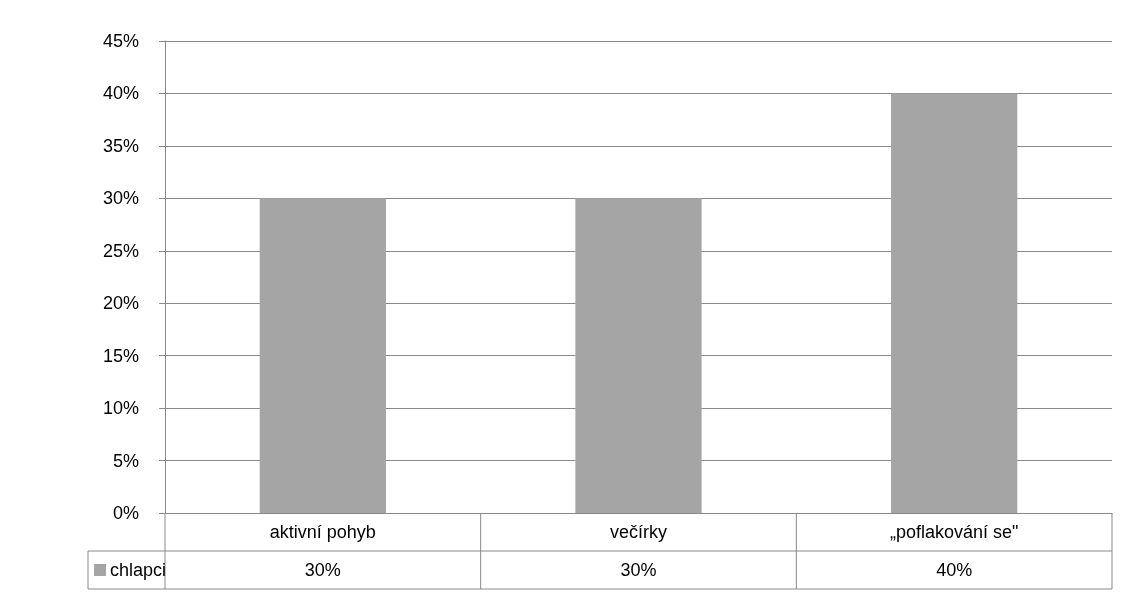 The image size is (1130, 601). Describe the element at coordinates (954, 532) in the screenshot. I see `x-tick-label: „poflakování se"` at that location.